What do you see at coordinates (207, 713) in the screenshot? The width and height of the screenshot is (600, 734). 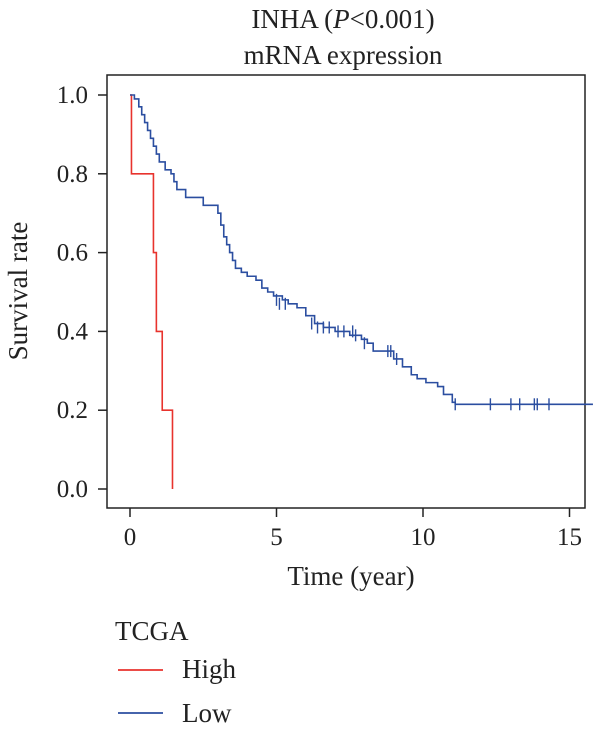 I see `legend-label-low: Low` at bounding box center [207, 713].